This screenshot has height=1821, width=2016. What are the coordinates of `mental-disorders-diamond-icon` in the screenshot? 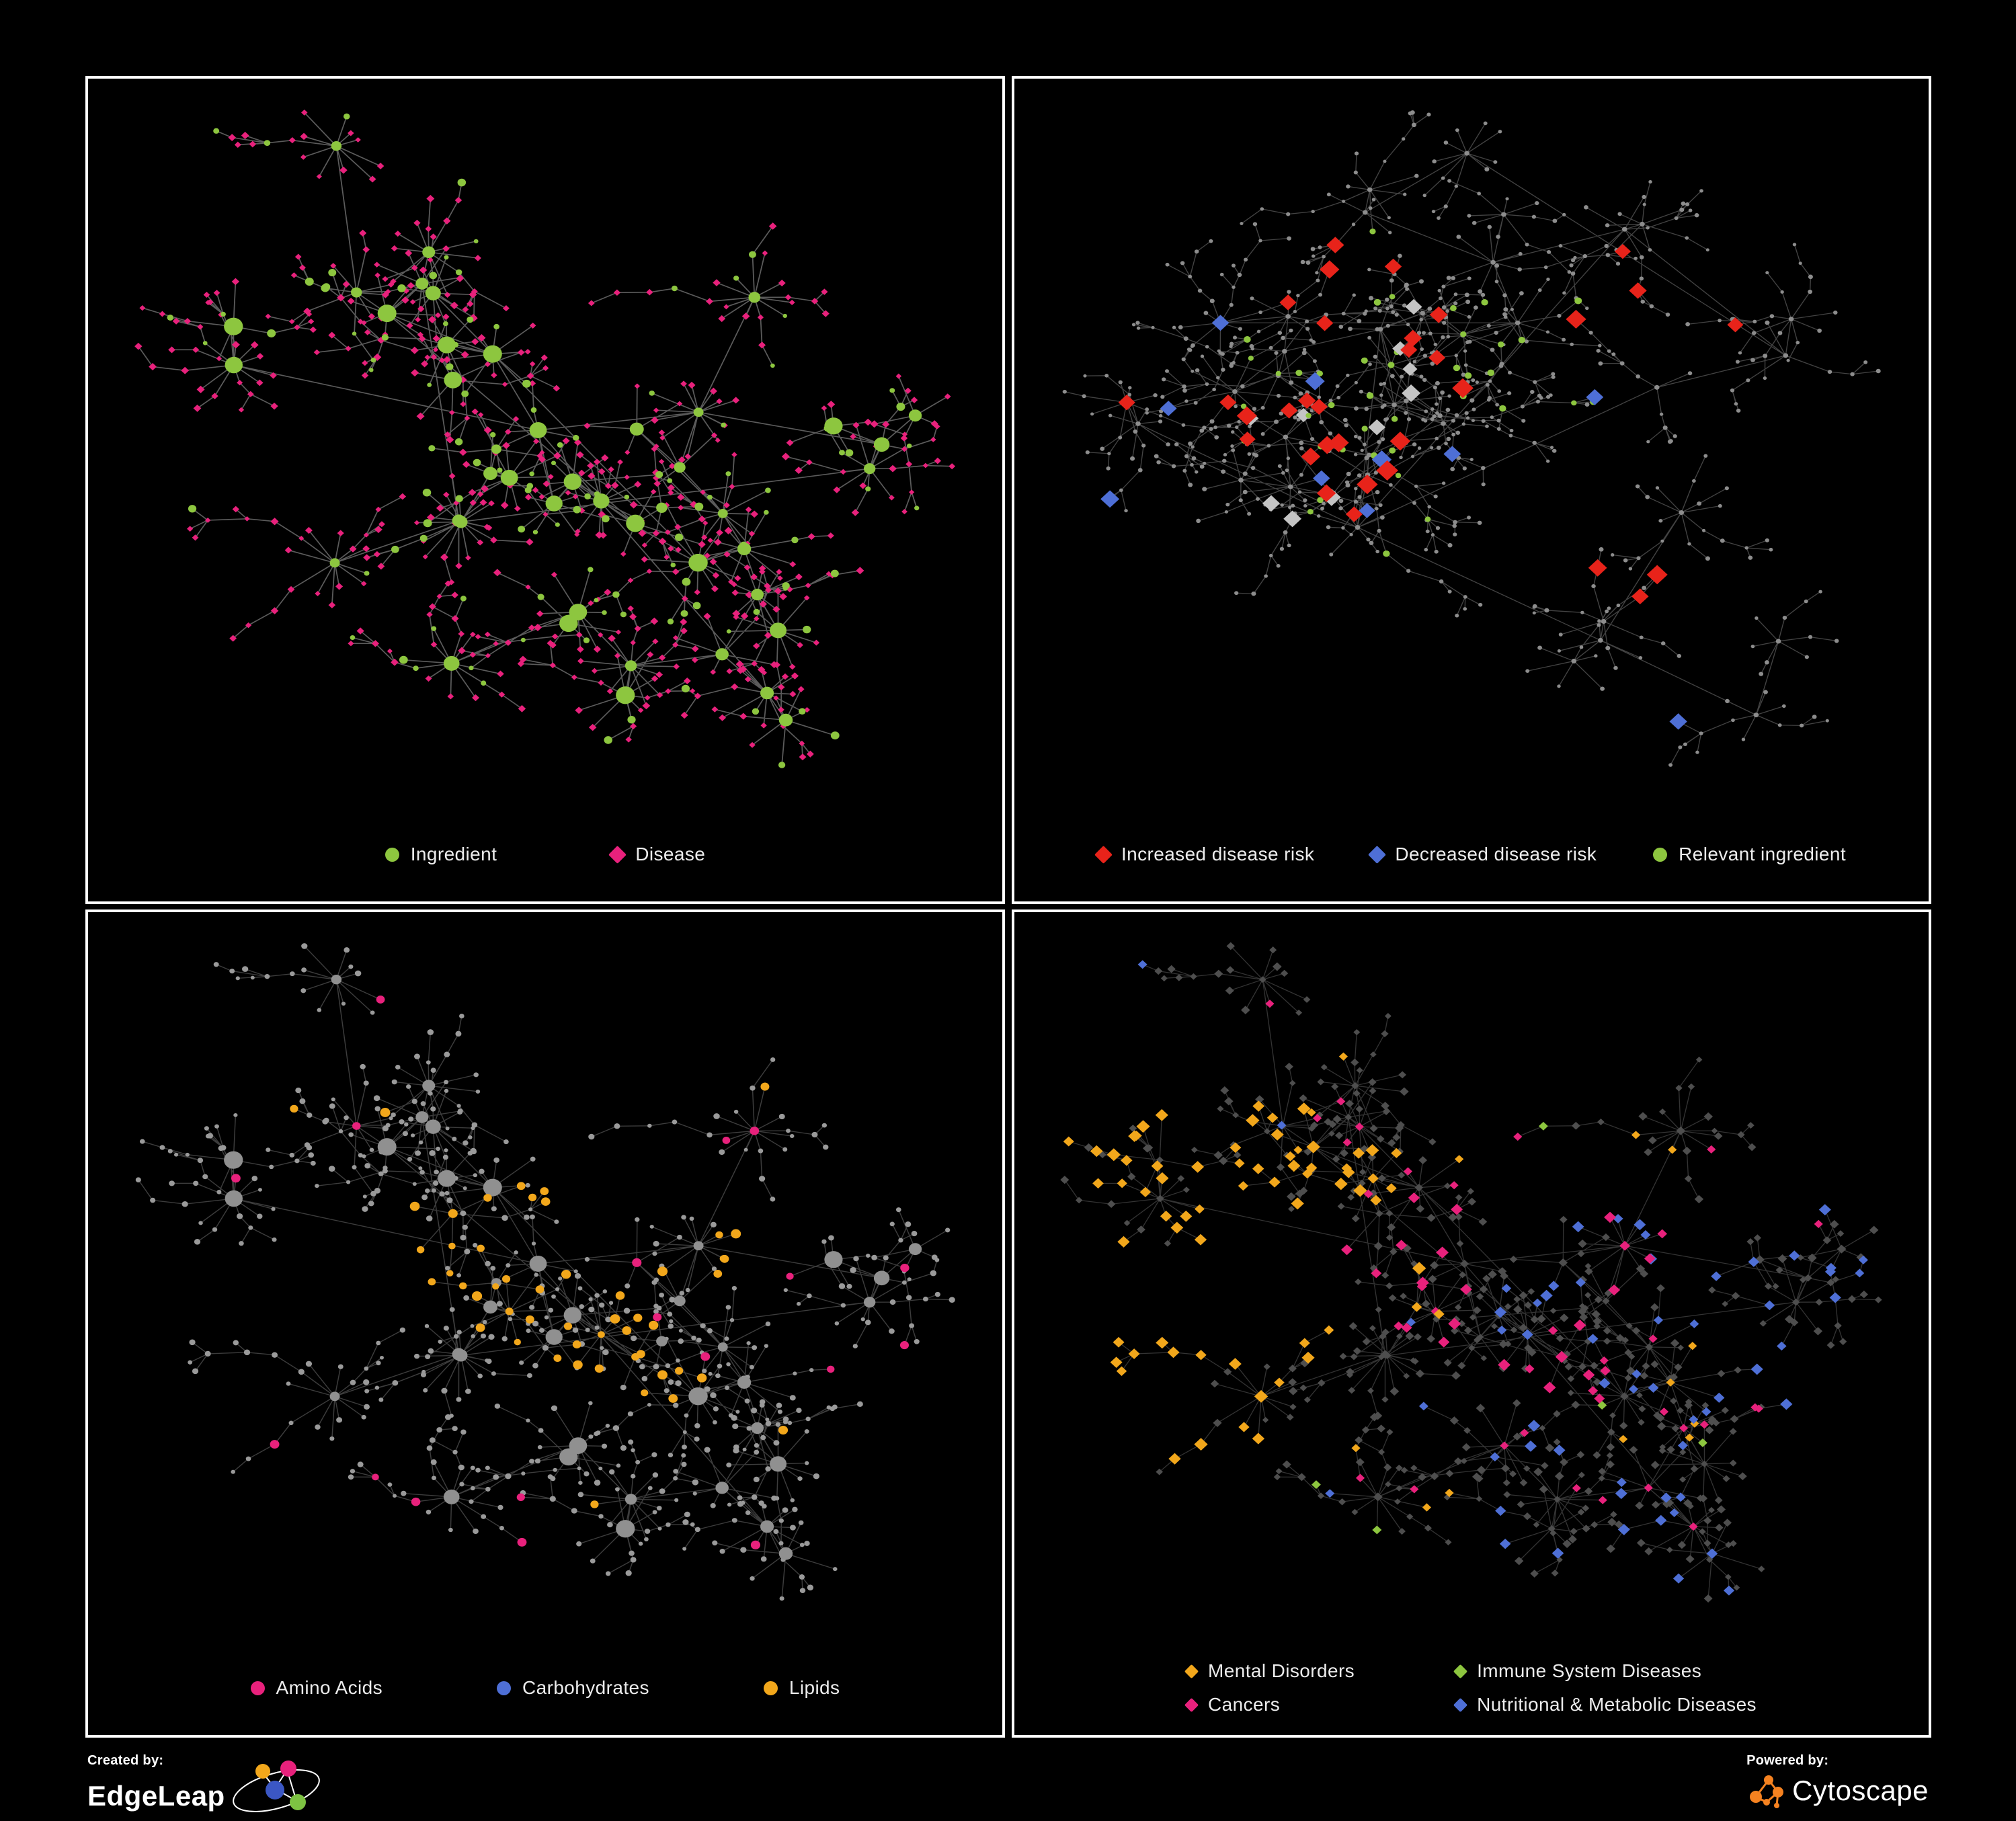 It's located at (1191, 1671).